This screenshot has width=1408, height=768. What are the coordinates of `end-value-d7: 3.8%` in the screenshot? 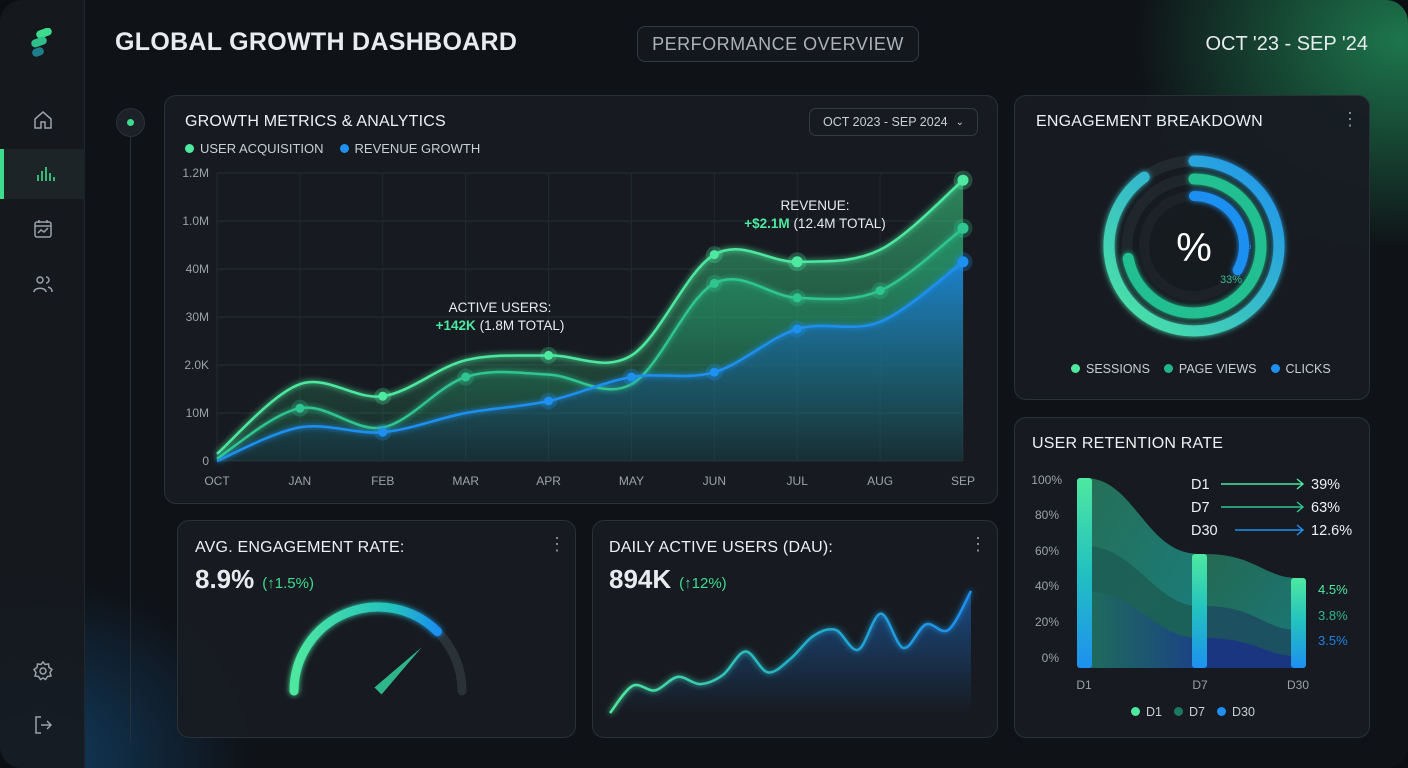 It's located at (1333, 615).